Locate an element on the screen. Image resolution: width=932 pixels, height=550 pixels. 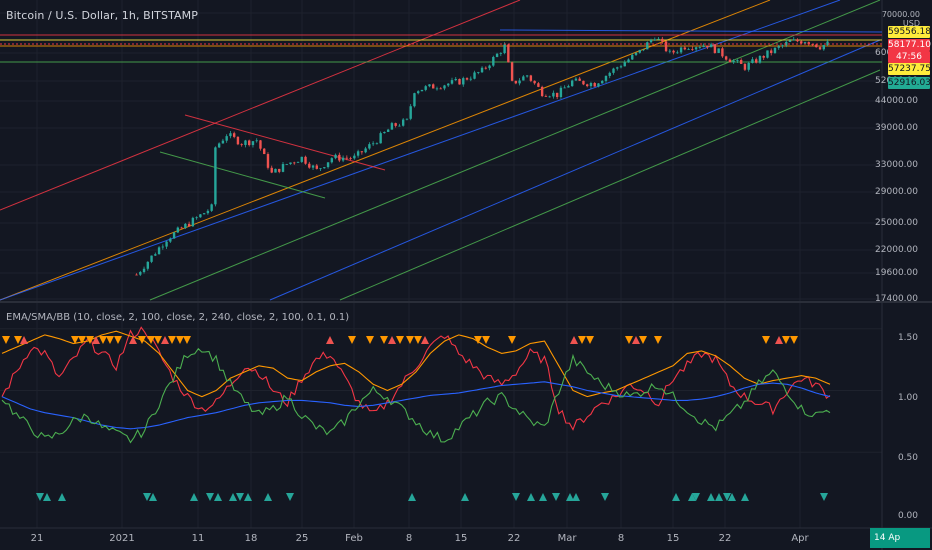
time-axis-tick: 2021 is located at coordinates (122, 538).